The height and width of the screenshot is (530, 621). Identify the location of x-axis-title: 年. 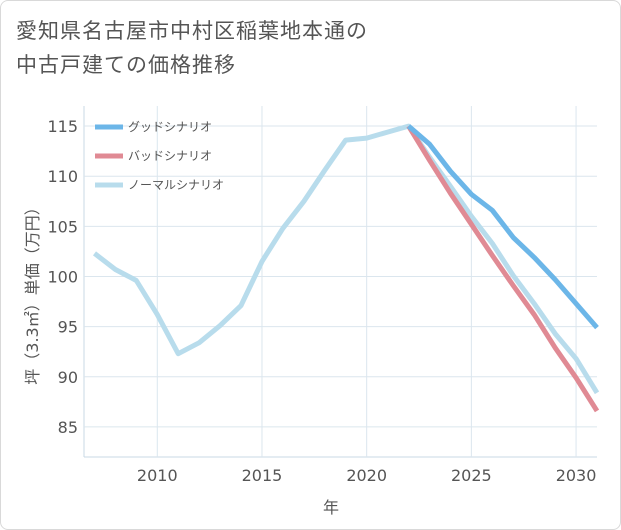
(331, 507).